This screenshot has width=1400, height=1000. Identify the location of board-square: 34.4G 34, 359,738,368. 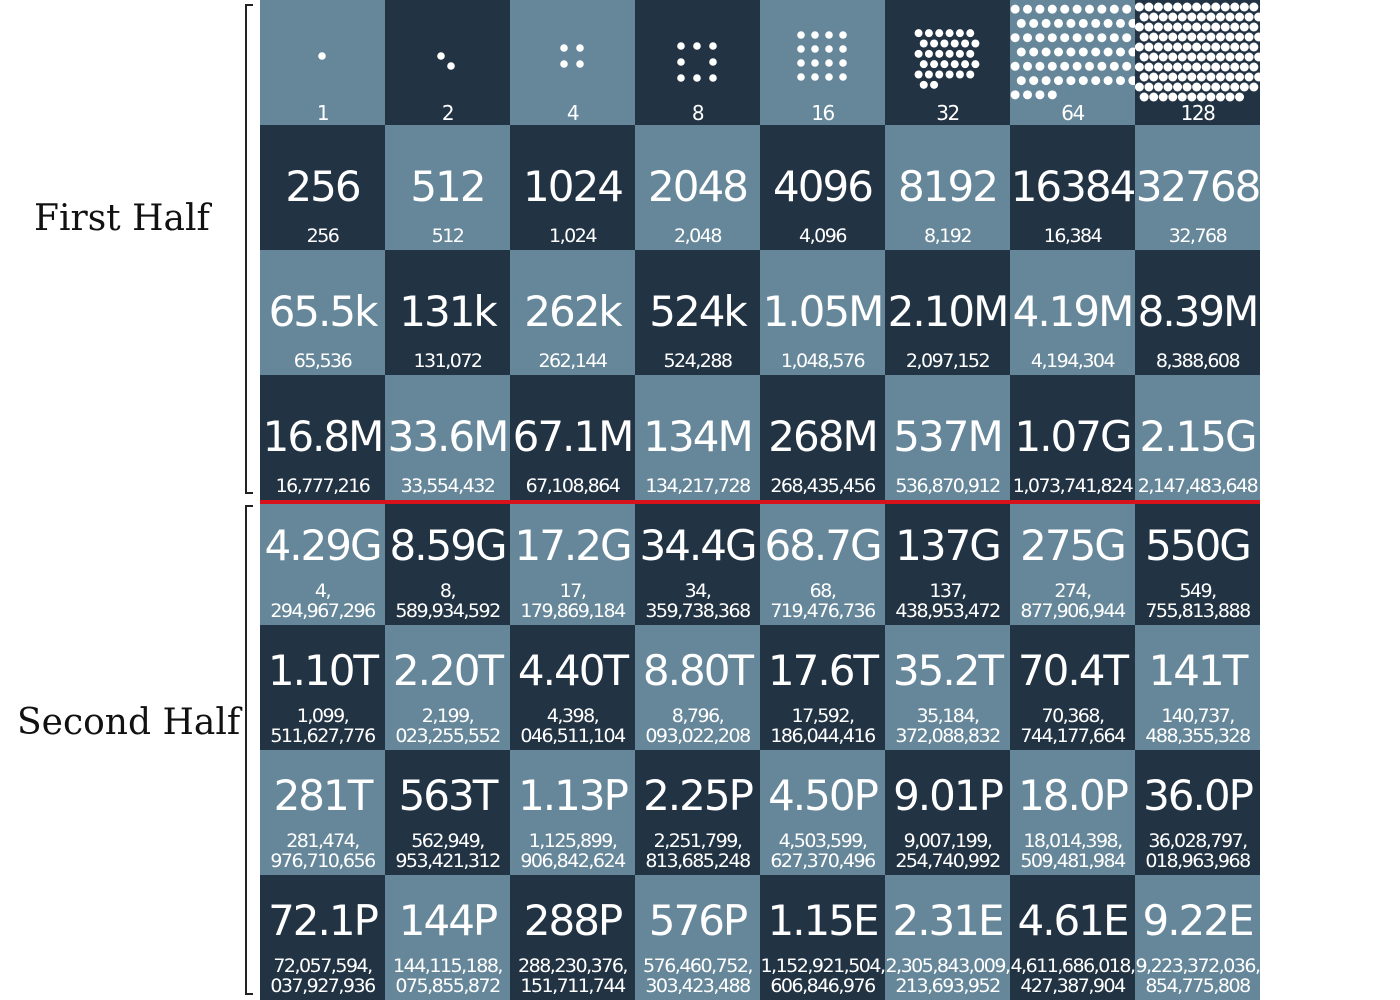
(697, 562).